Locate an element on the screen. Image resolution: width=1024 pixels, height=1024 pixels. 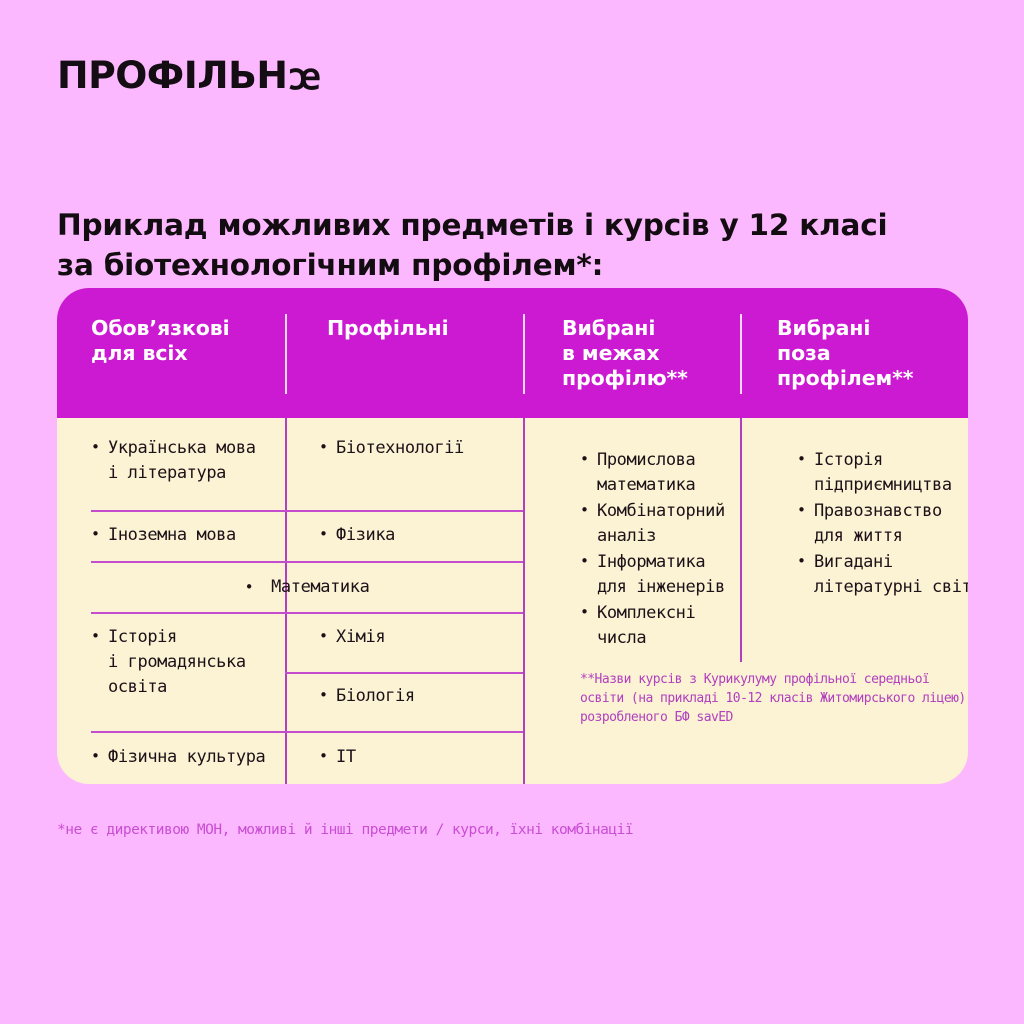
list-mandatory-1: Українська мова і література is located at coordinates (186, 460).